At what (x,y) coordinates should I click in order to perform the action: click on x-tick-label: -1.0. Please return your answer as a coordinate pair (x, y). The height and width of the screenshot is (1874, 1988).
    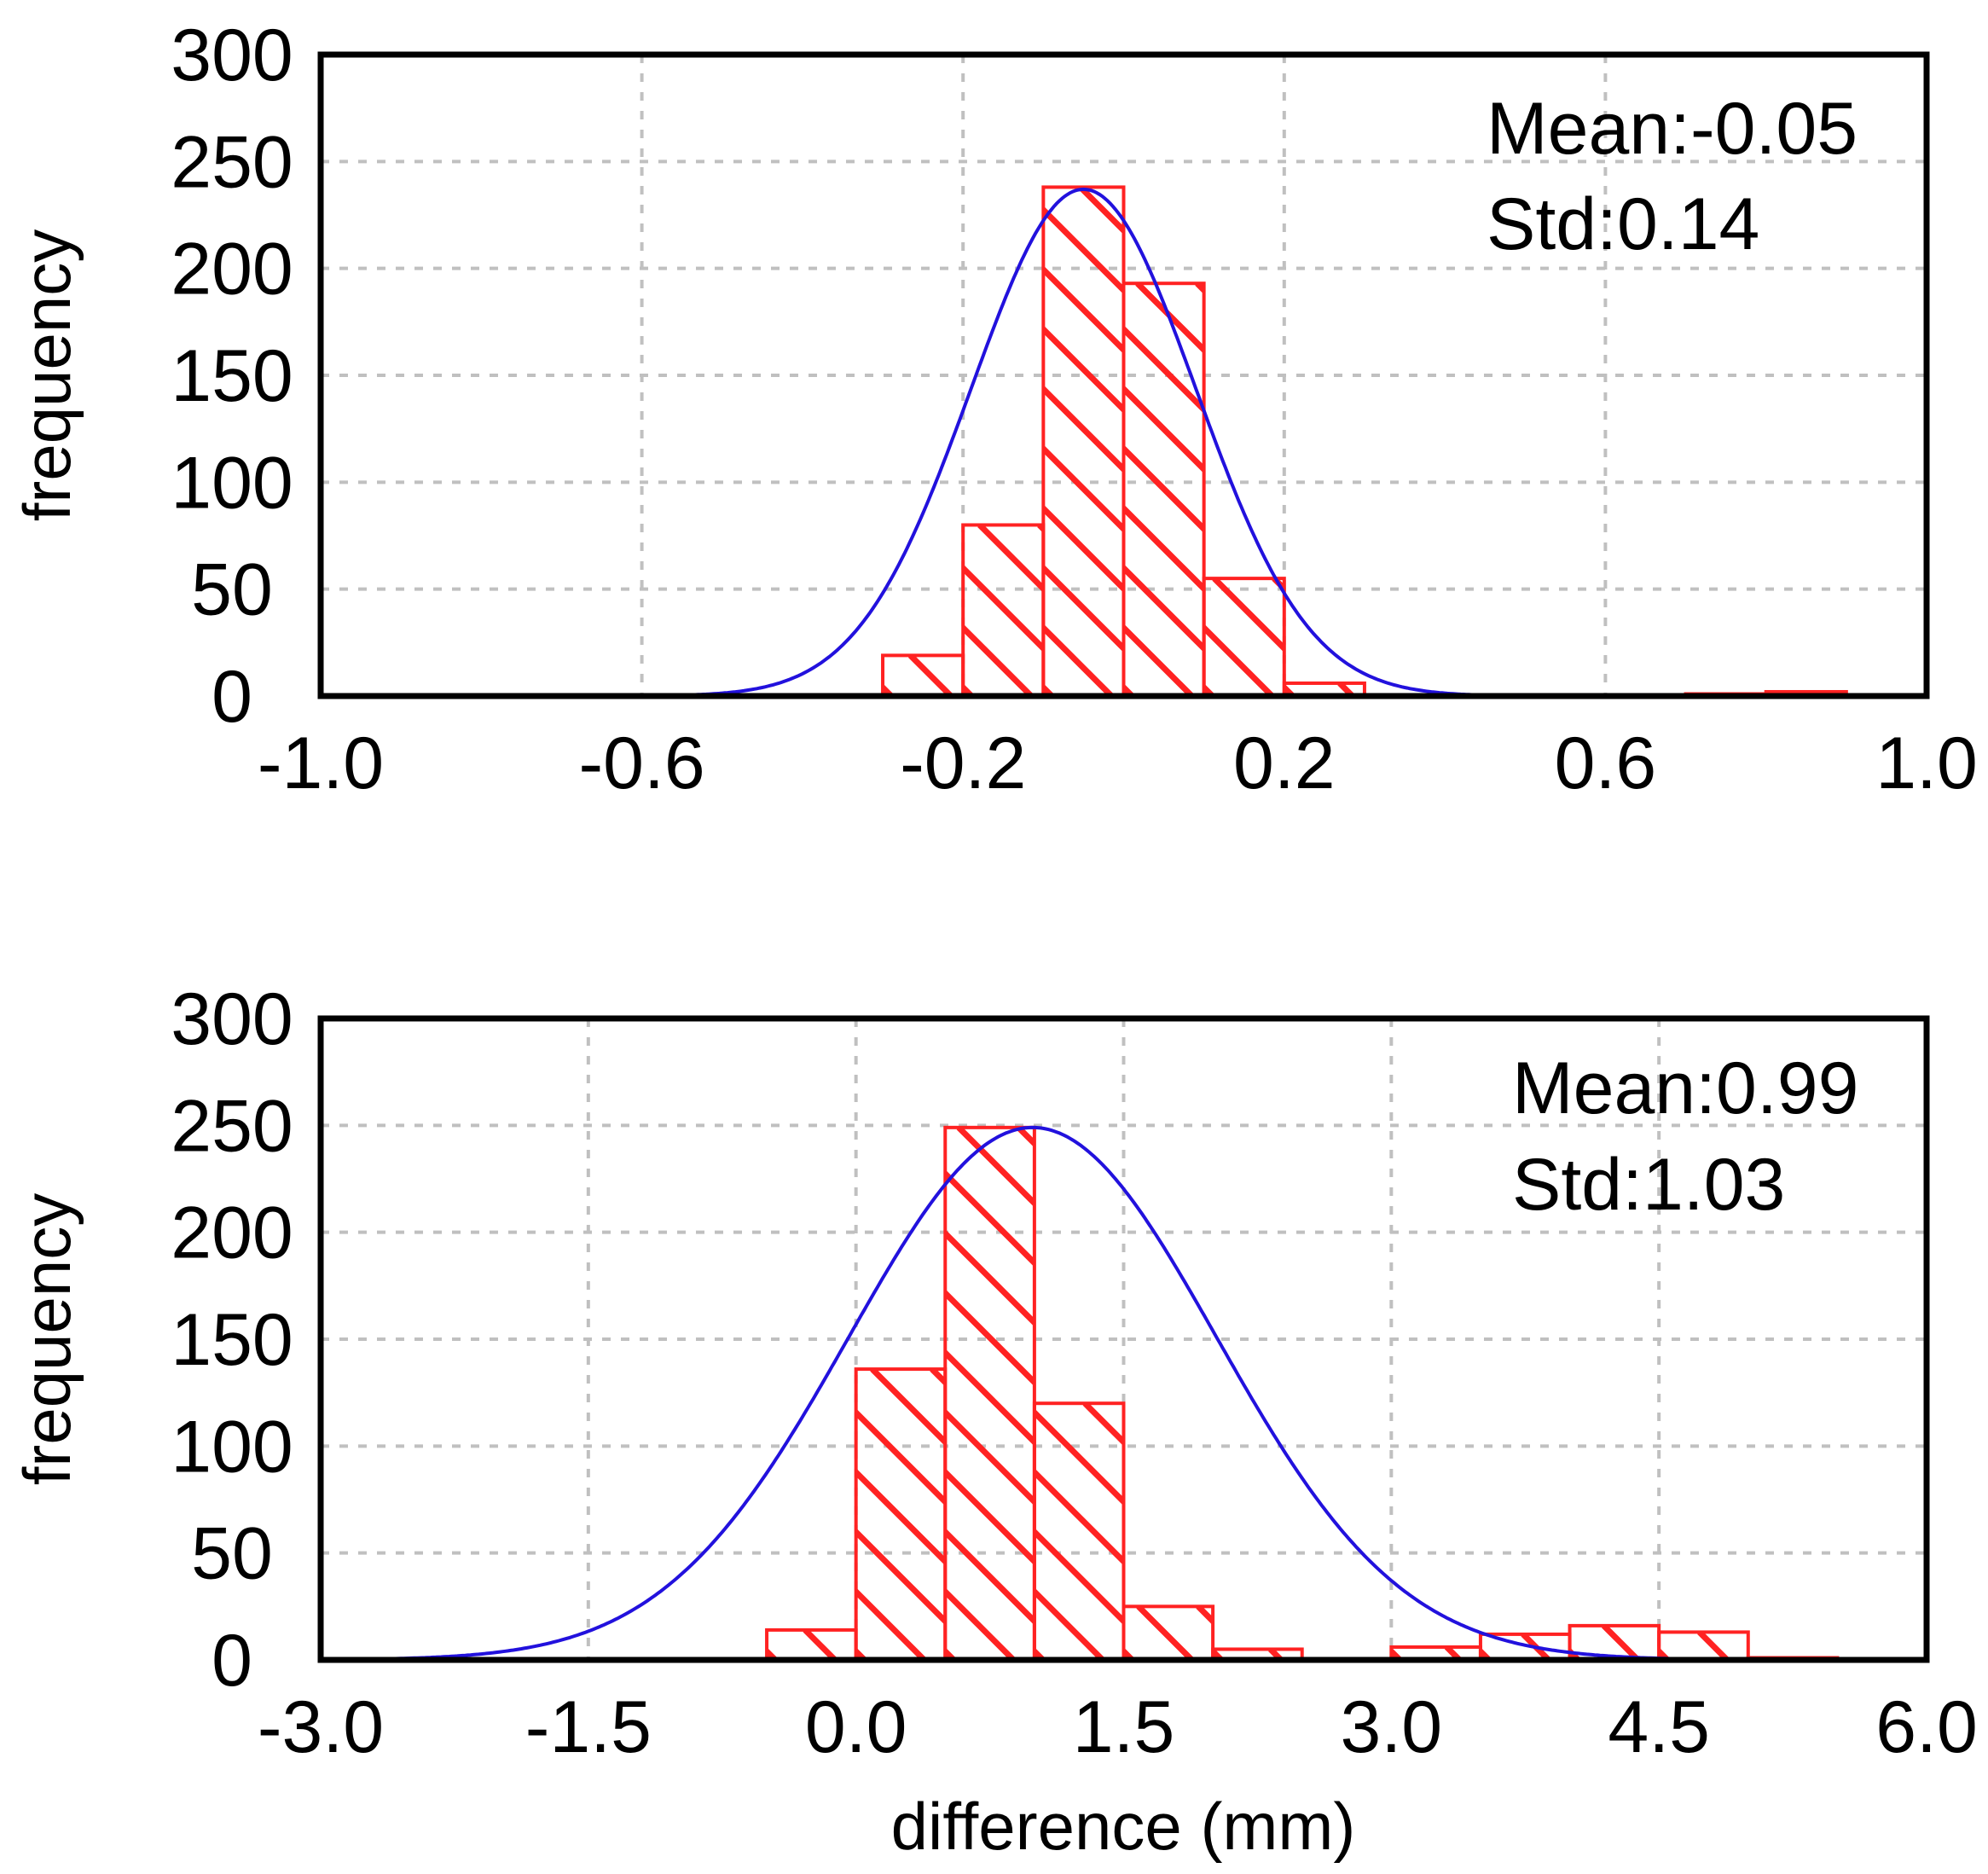
    Looking at the image, I should click on (321, 763).